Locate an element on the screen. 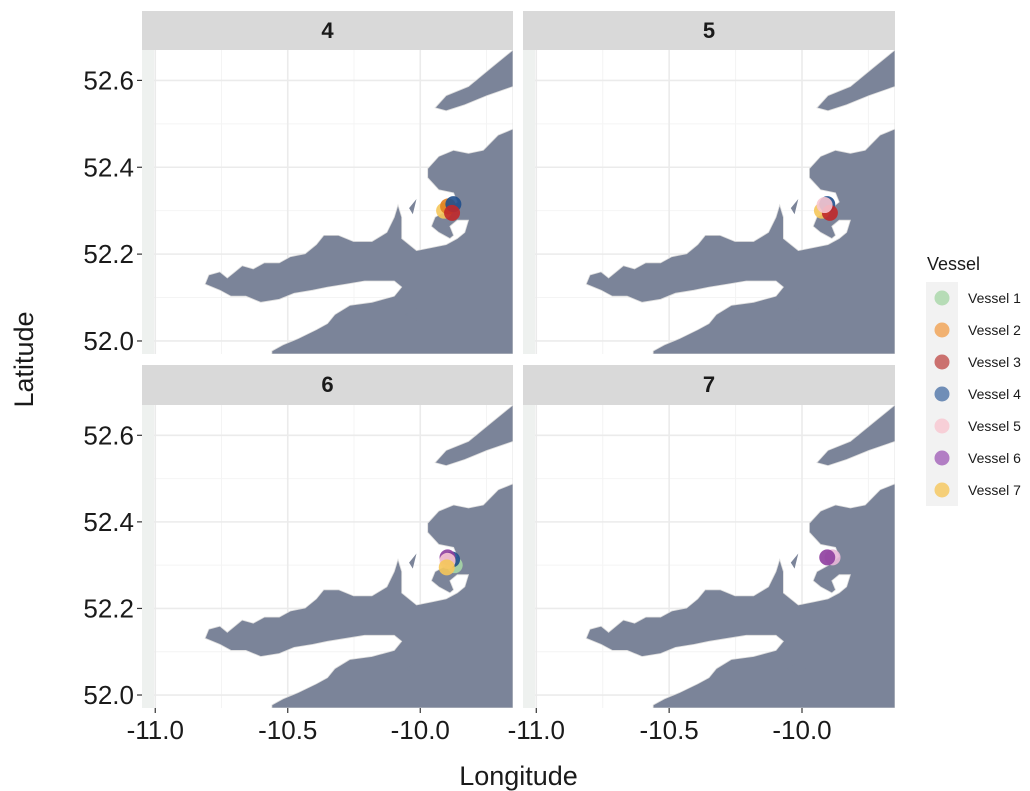  facet-strip-label: 6 is located at coordinates (327, 384).